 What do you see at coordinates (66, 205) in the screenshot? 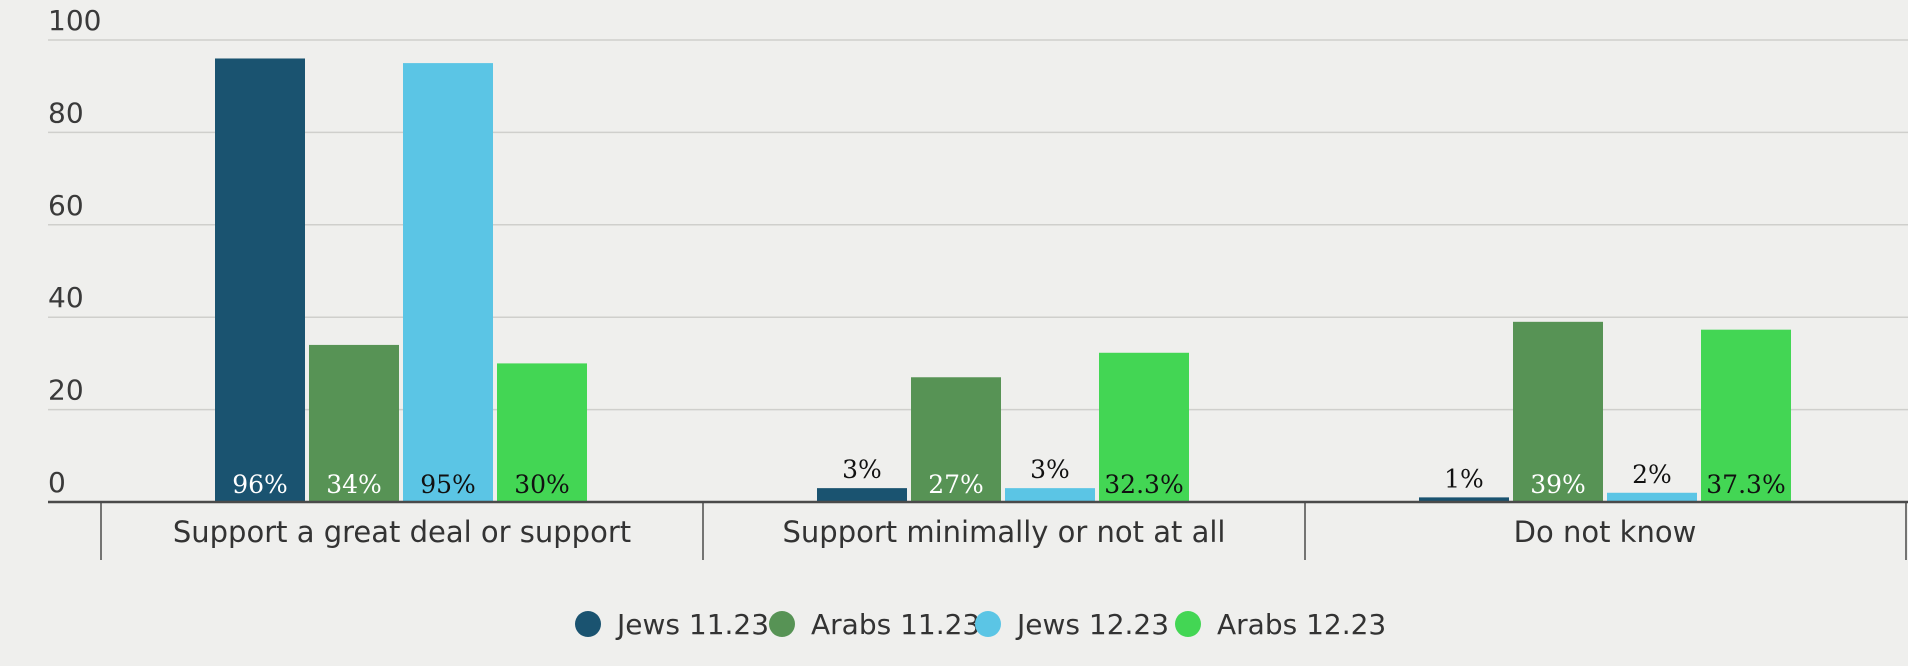
I see `y-tick-label: 60` at bounding box center [66, 205].